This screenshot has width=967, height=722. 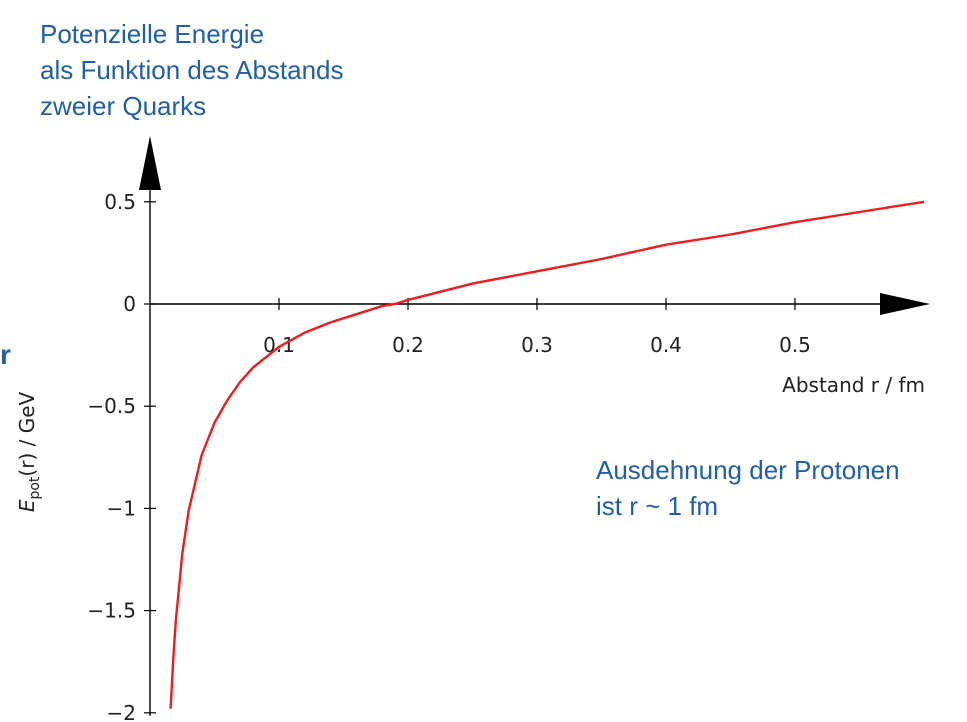 What do you see at coordinates (150, 163) in the screenshot?
I see `y-axis-arrow` at bounding box center [150, 163].